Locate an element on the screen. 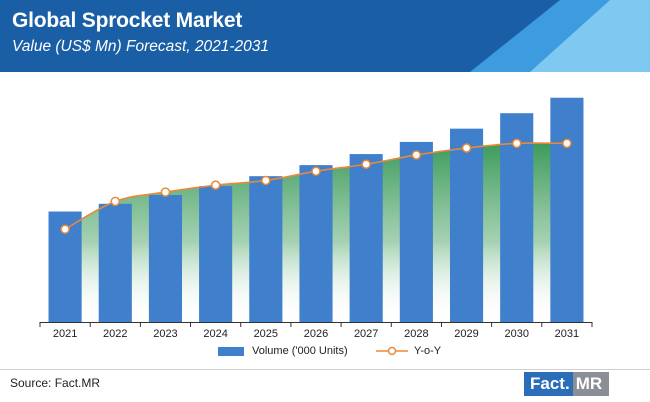 Image resolution: width=650 pixels, height=402 pixels. bar-2025 is located at coordinates (266, 249).